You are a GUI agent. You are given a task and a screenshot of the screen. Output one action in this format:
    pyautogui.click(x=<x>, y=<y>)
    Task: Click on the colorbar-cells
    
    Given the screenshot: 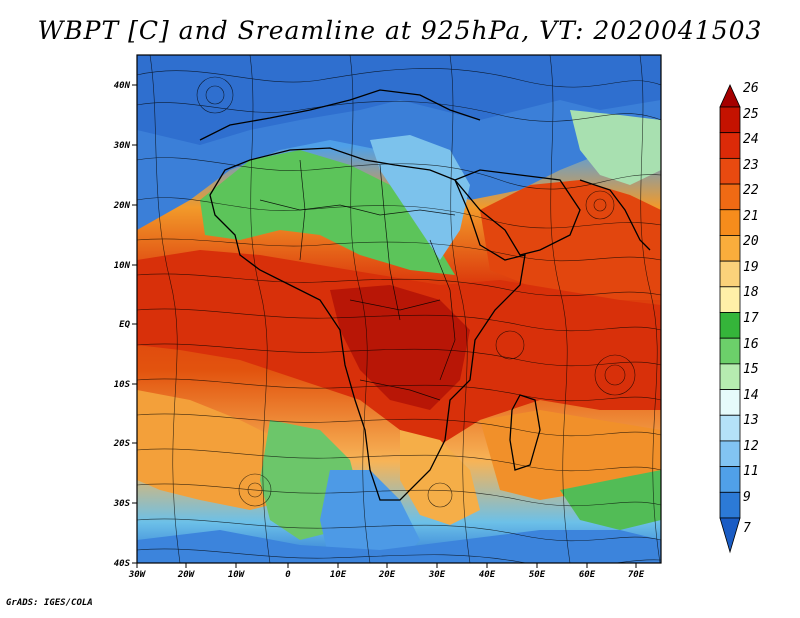 What is the action you would take?
    pyautogui.click(x=730, y=319)
    